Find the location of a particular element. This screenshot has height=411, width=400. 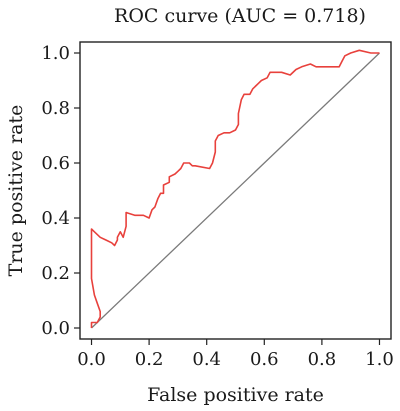

y-tick-label: 0.2 is located at coordinates (55, 273).